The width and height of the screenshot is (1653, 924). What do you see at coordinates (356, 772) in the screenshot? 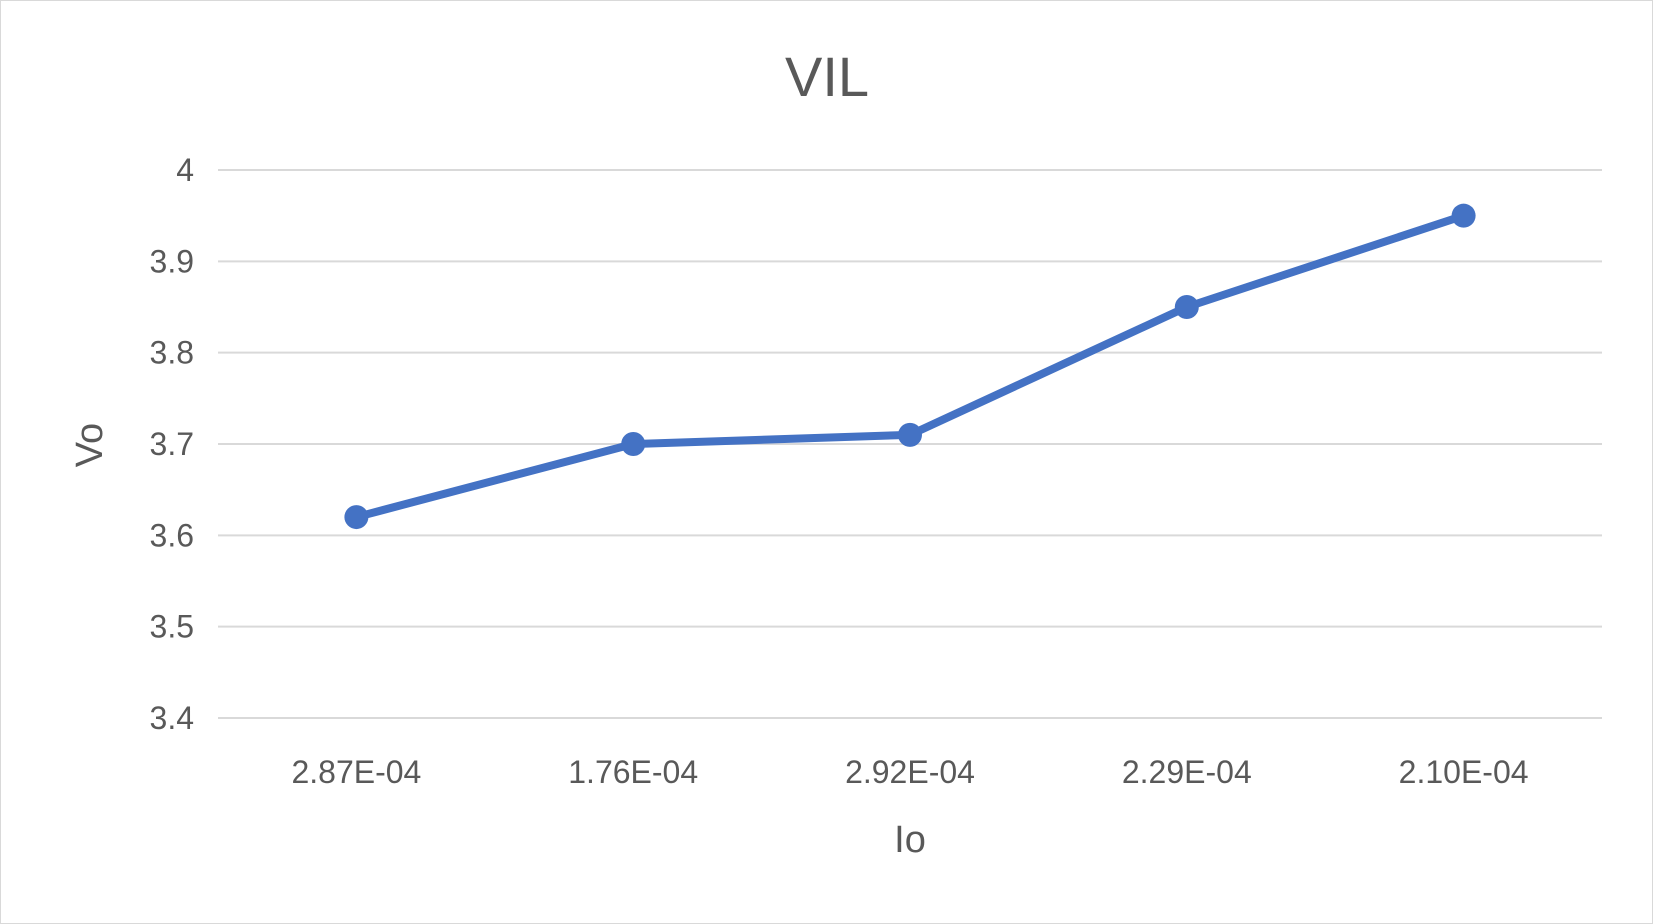
I see `x-tick-label: 2.87E-04` at bounding box center [356, 772].